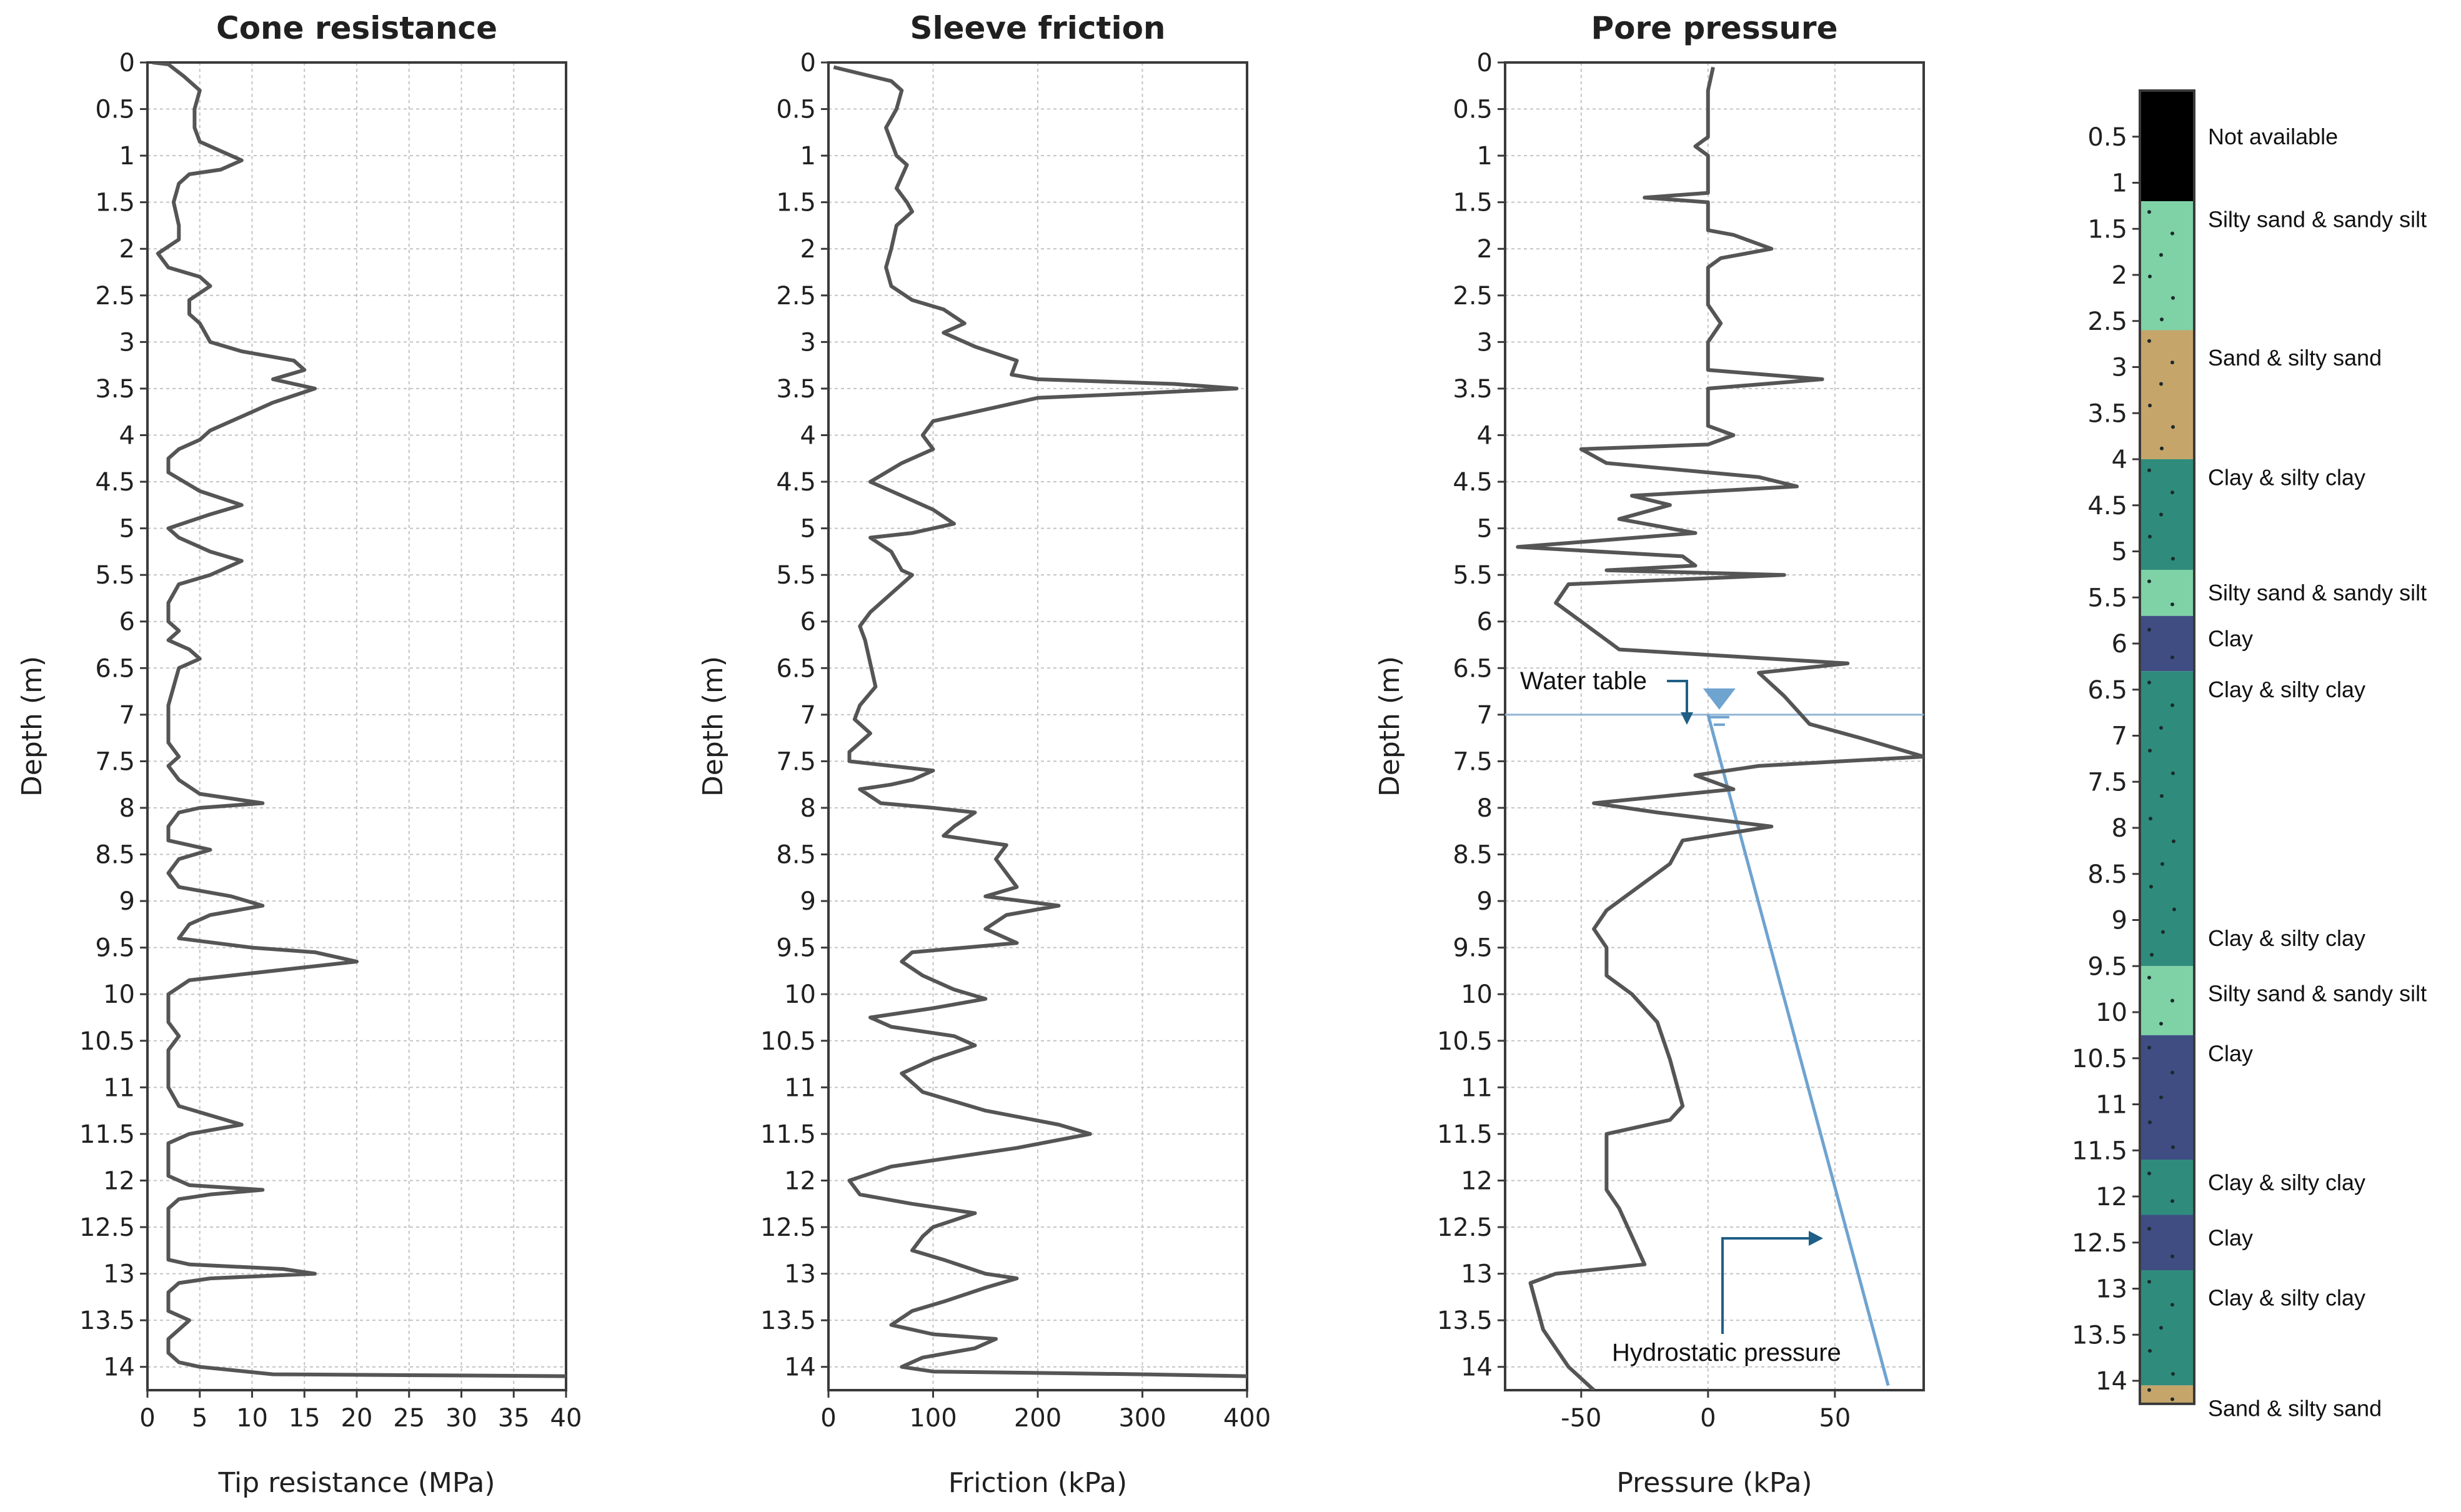 The height and width of the screenshot is (1512, 2461). What do you see at coordinates (127, 435) in the screenshot?
I see `y-tick-label: 4` at bounding box center [127, 435].